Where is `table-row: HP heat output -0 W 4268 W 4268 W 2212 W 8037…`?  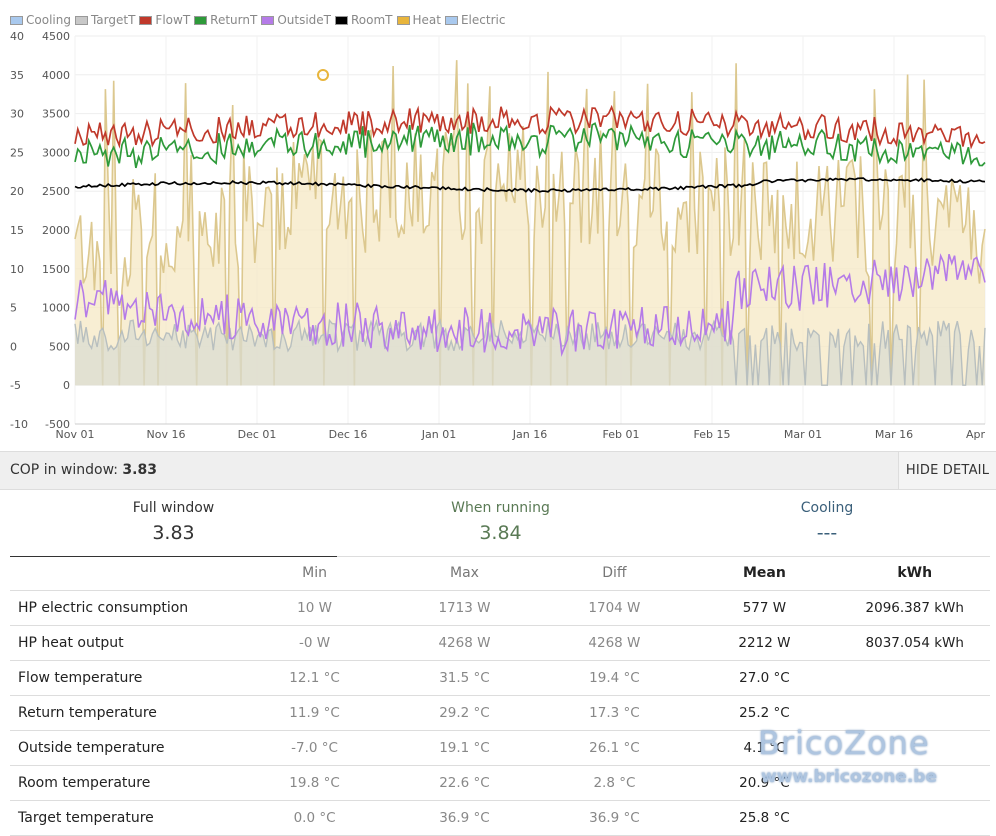 table-row: HP heat output -0 W 4268 W 4268 W 2212 W 8037… is located at coordinates (500, 643).